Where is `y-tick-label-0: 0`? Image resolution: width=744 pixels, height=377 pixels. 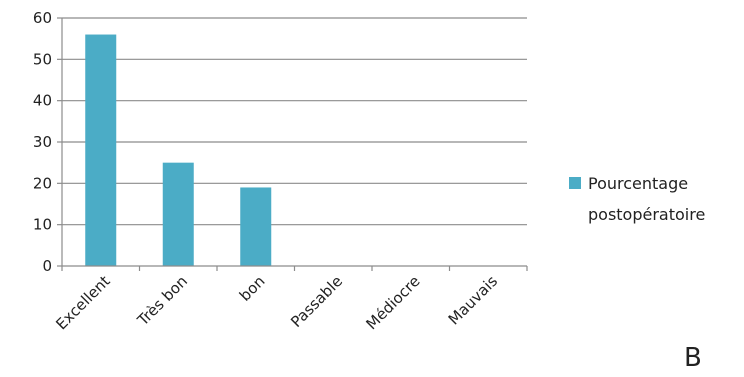
y-tick-label-0: 0 is located at coordinates (47, 266).